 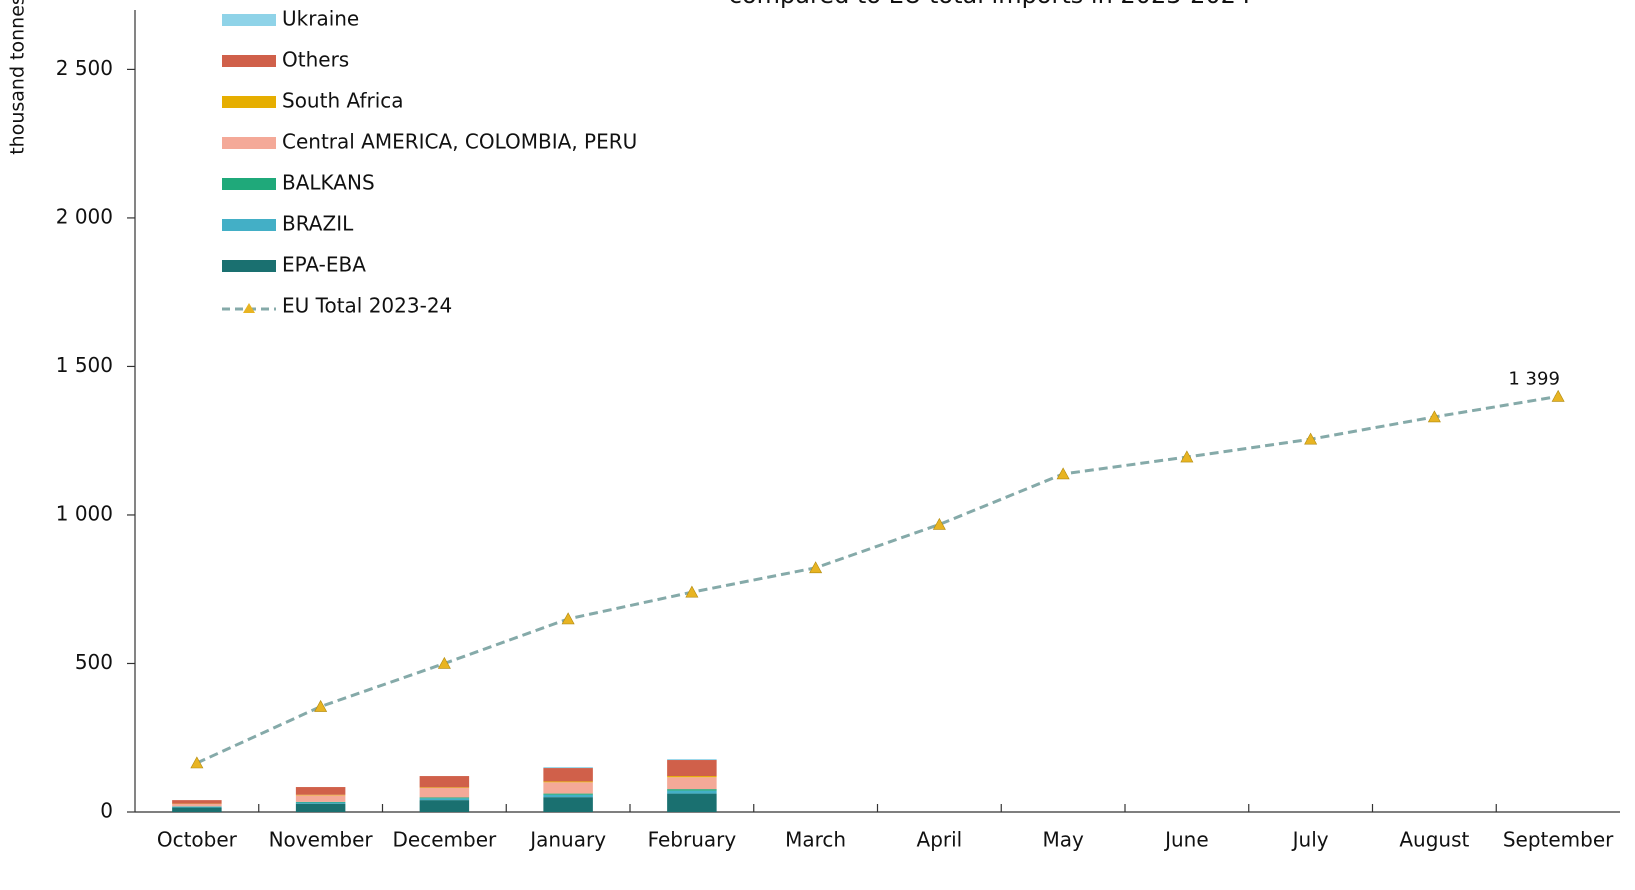 I want to click on x-tick-label: September, so click(x=1558, y=840).